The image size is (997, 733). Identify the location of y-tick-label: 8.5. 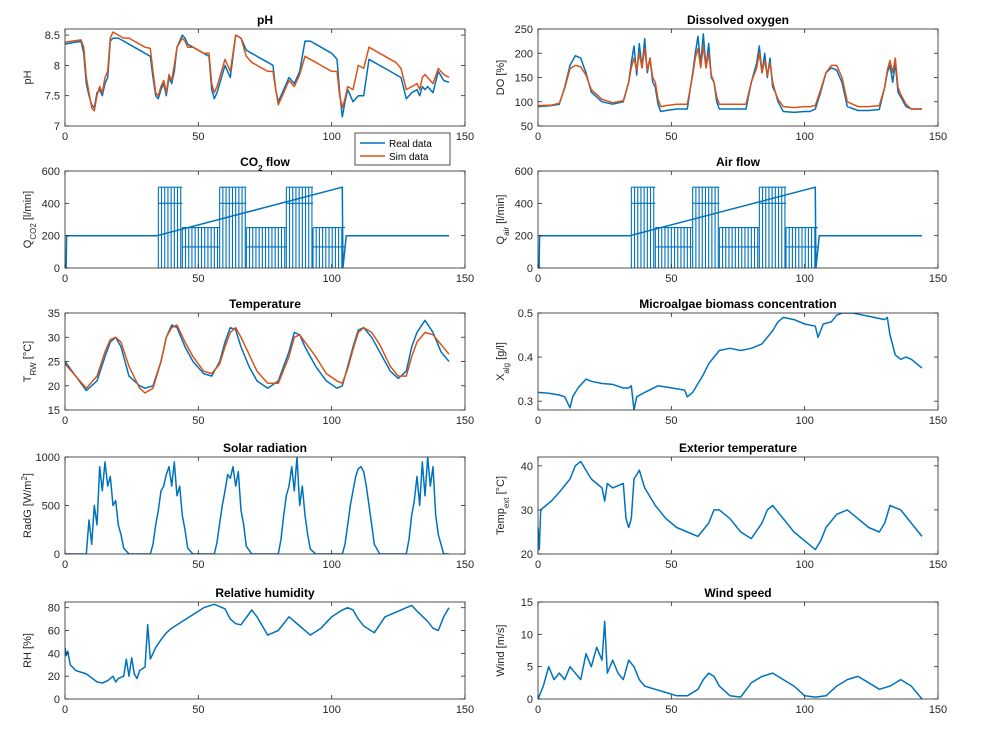
(52, 36).